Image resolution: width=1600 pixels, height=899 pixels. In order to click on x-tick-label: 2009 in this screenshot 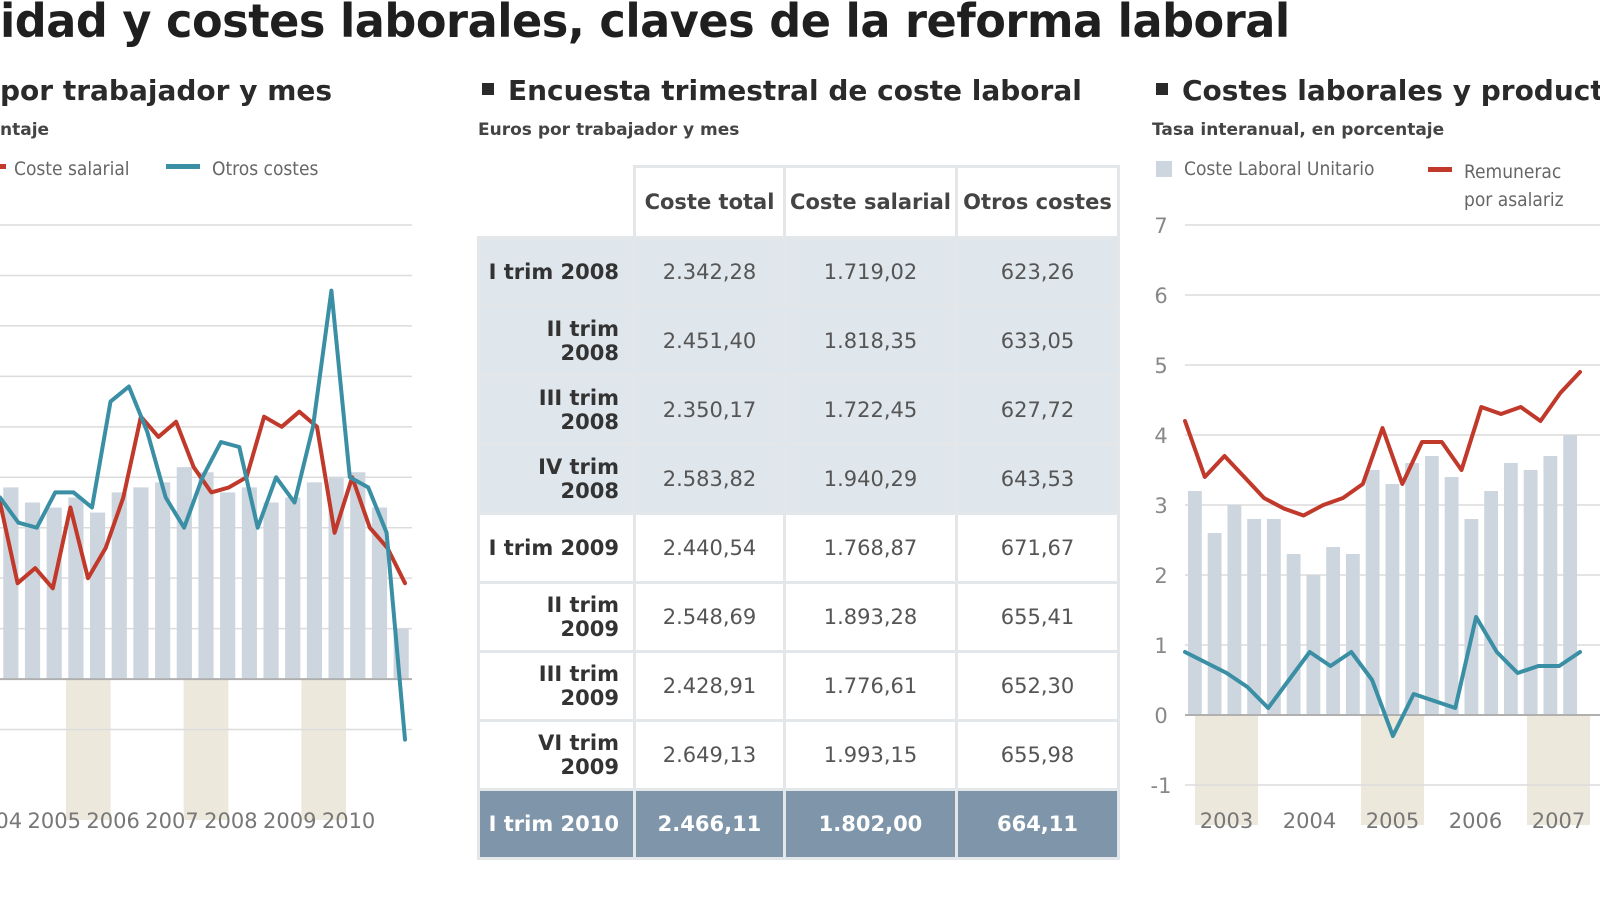, I will do `click(289, 821)`.